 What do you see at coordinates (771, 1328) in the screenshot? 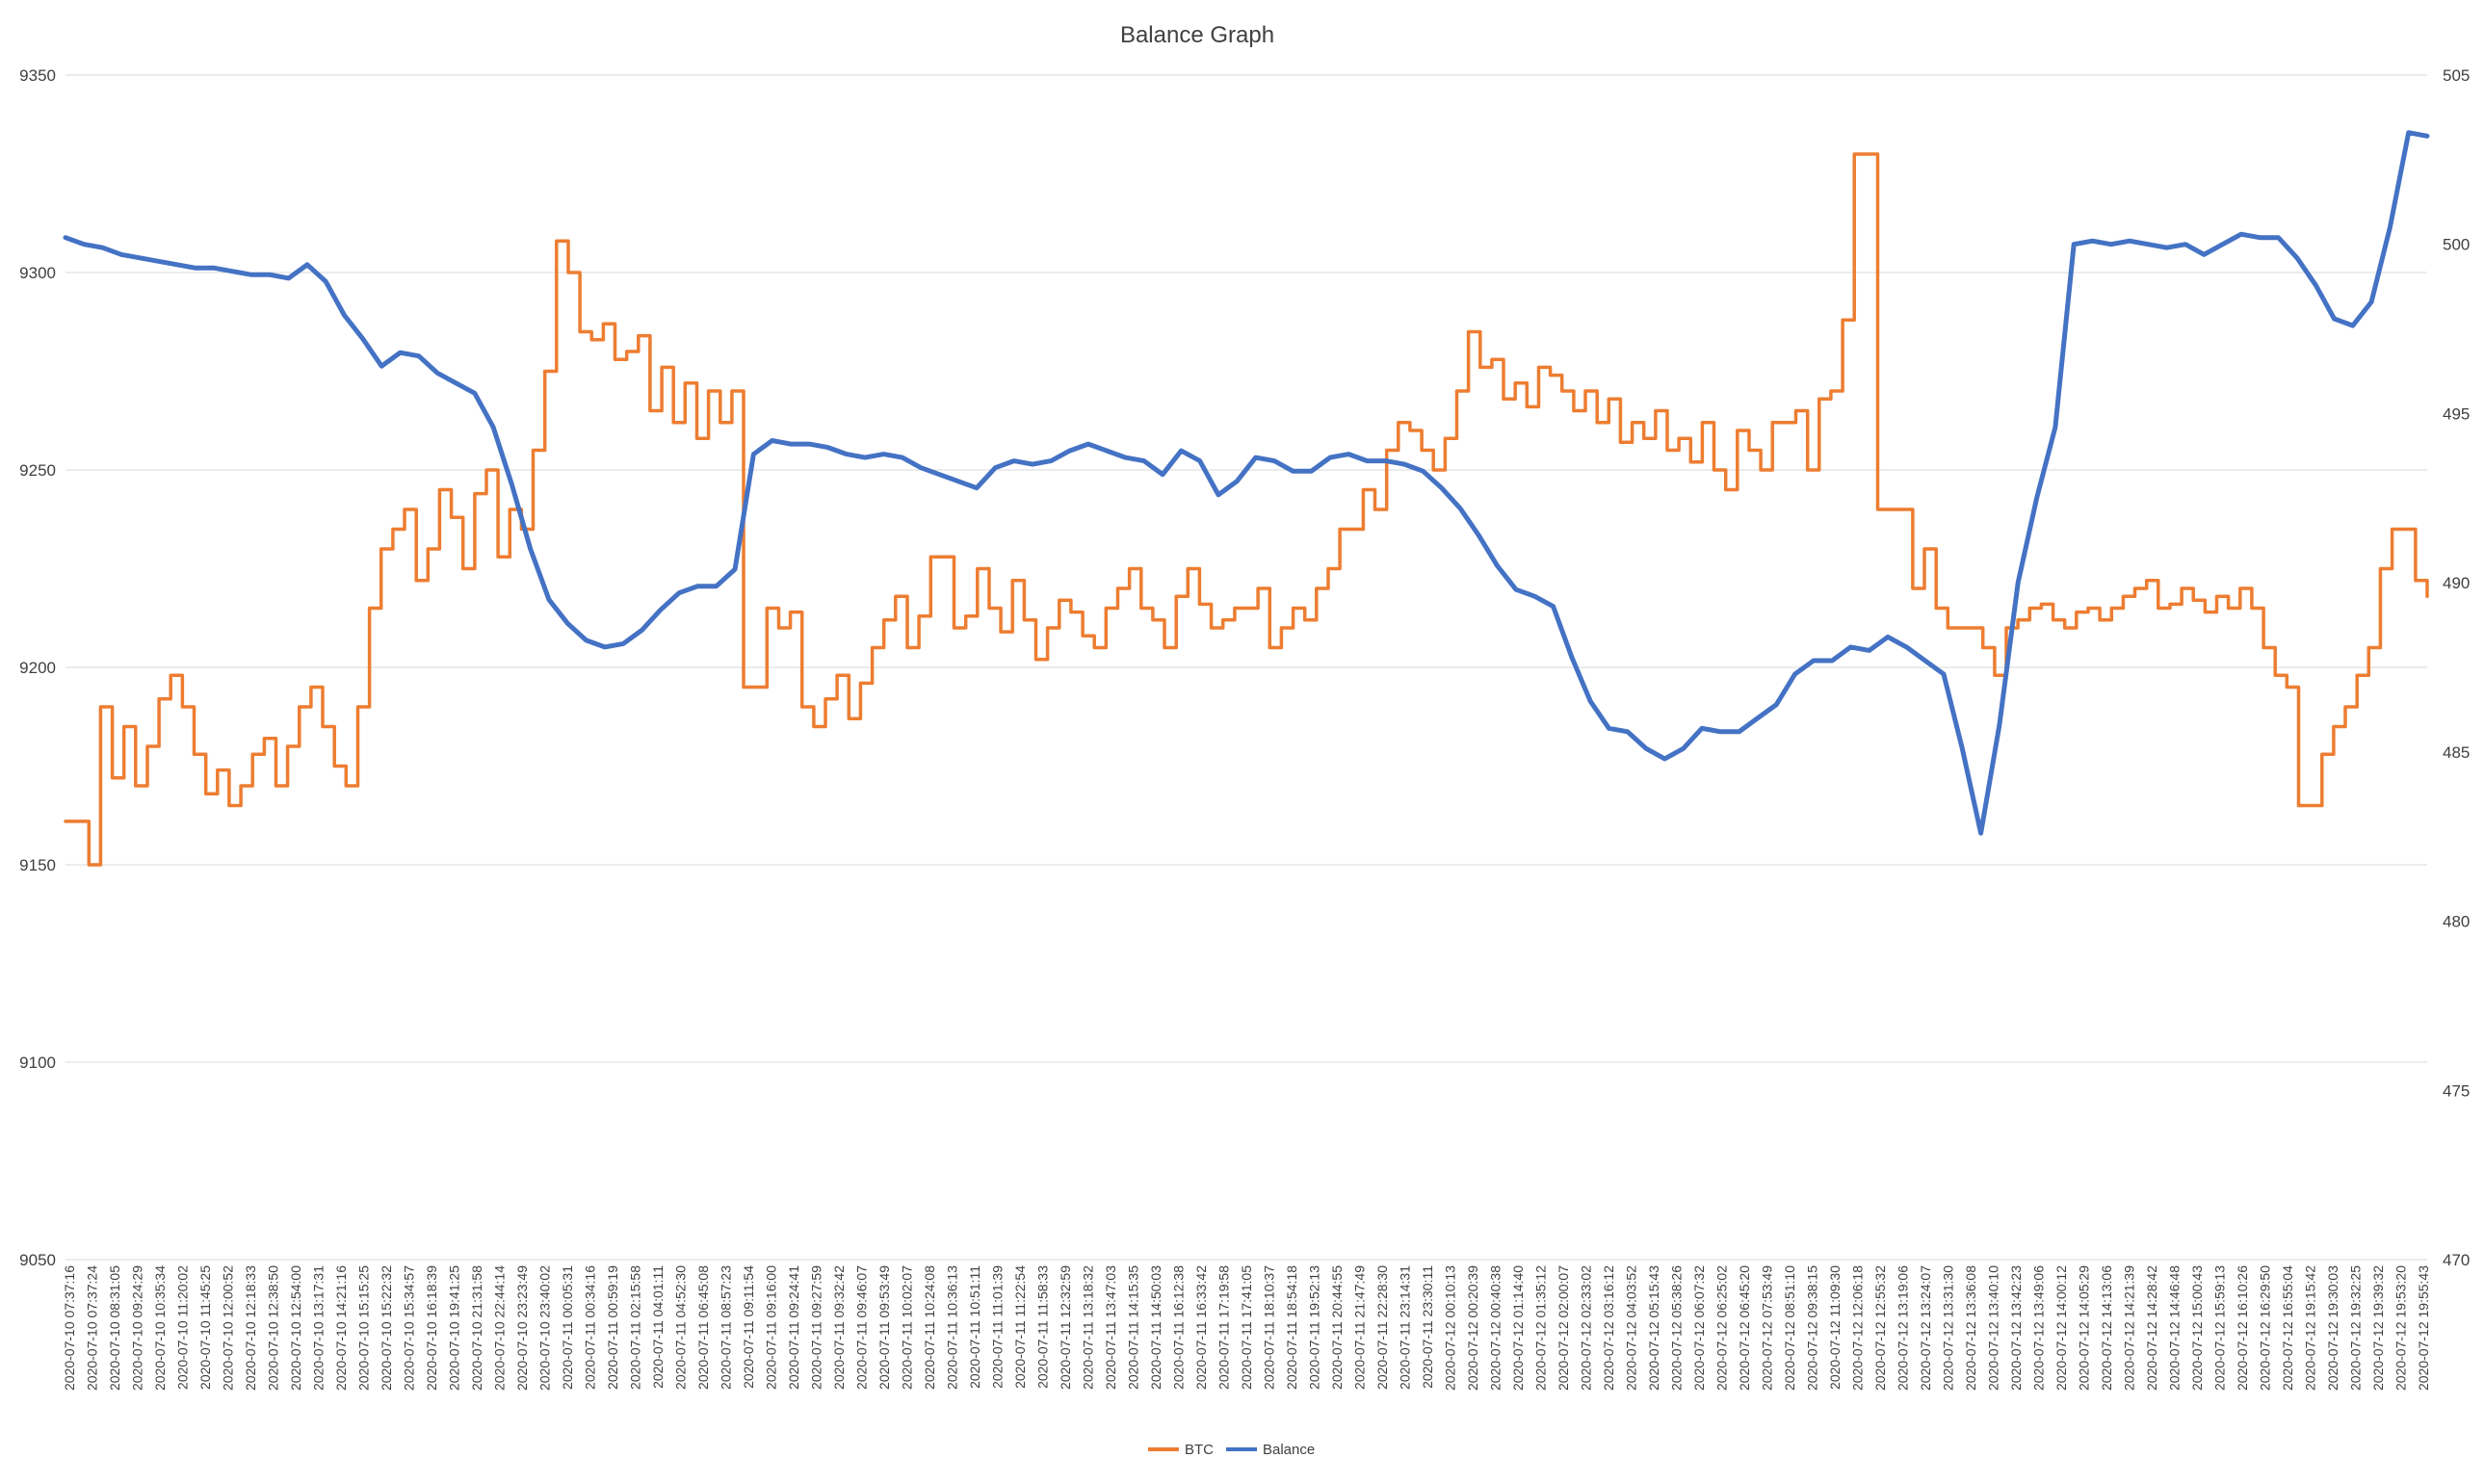
I see `x-tick-label: 2020-07-11 09:16:00` at bounding box center [771, 1328].